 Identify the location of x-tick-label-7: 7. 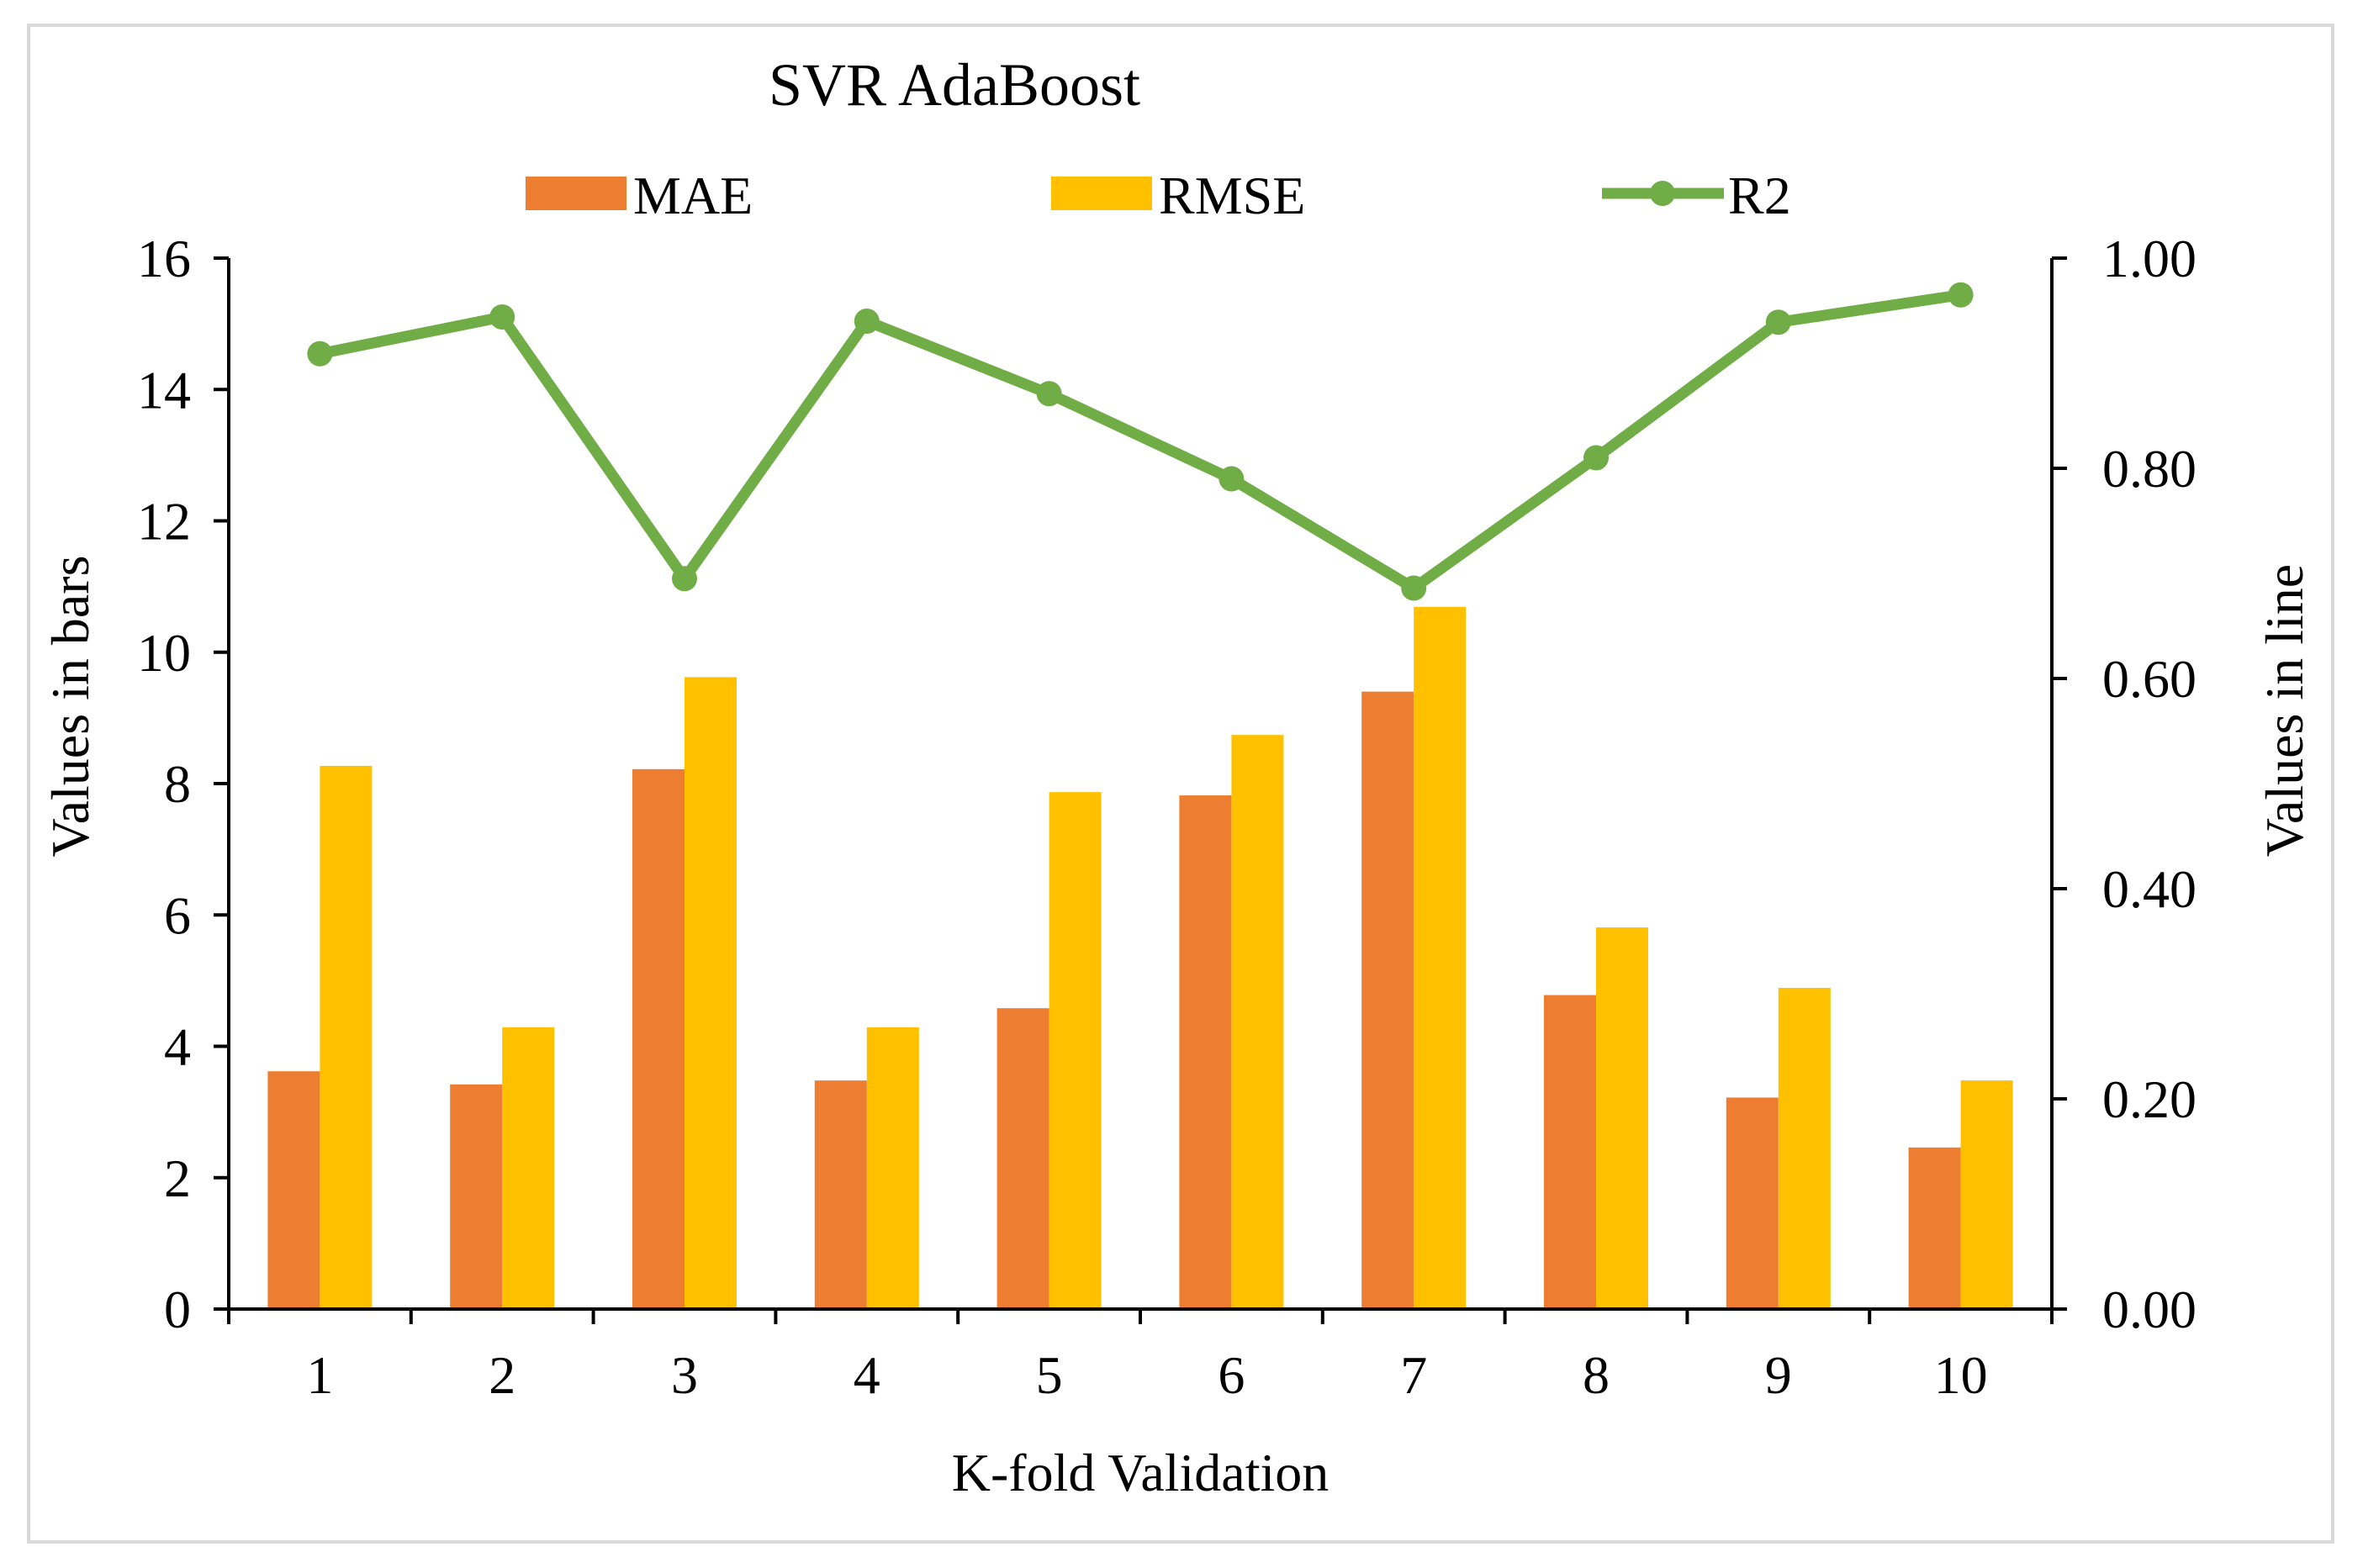
(1413, 1375).